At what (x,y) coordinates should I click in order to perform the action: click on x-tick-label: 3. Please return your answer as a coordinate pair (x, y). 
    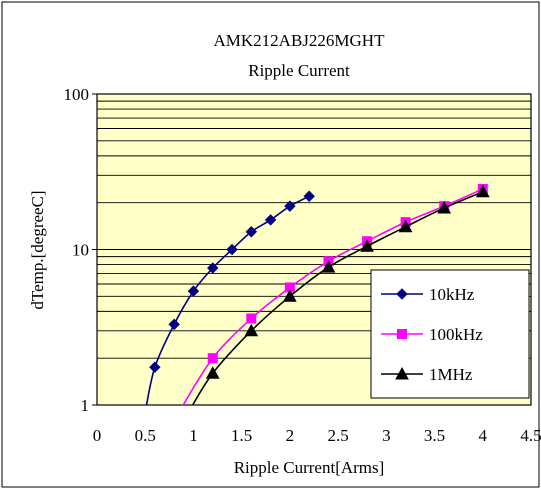
    Looking at the image, I should click on (386, 435).